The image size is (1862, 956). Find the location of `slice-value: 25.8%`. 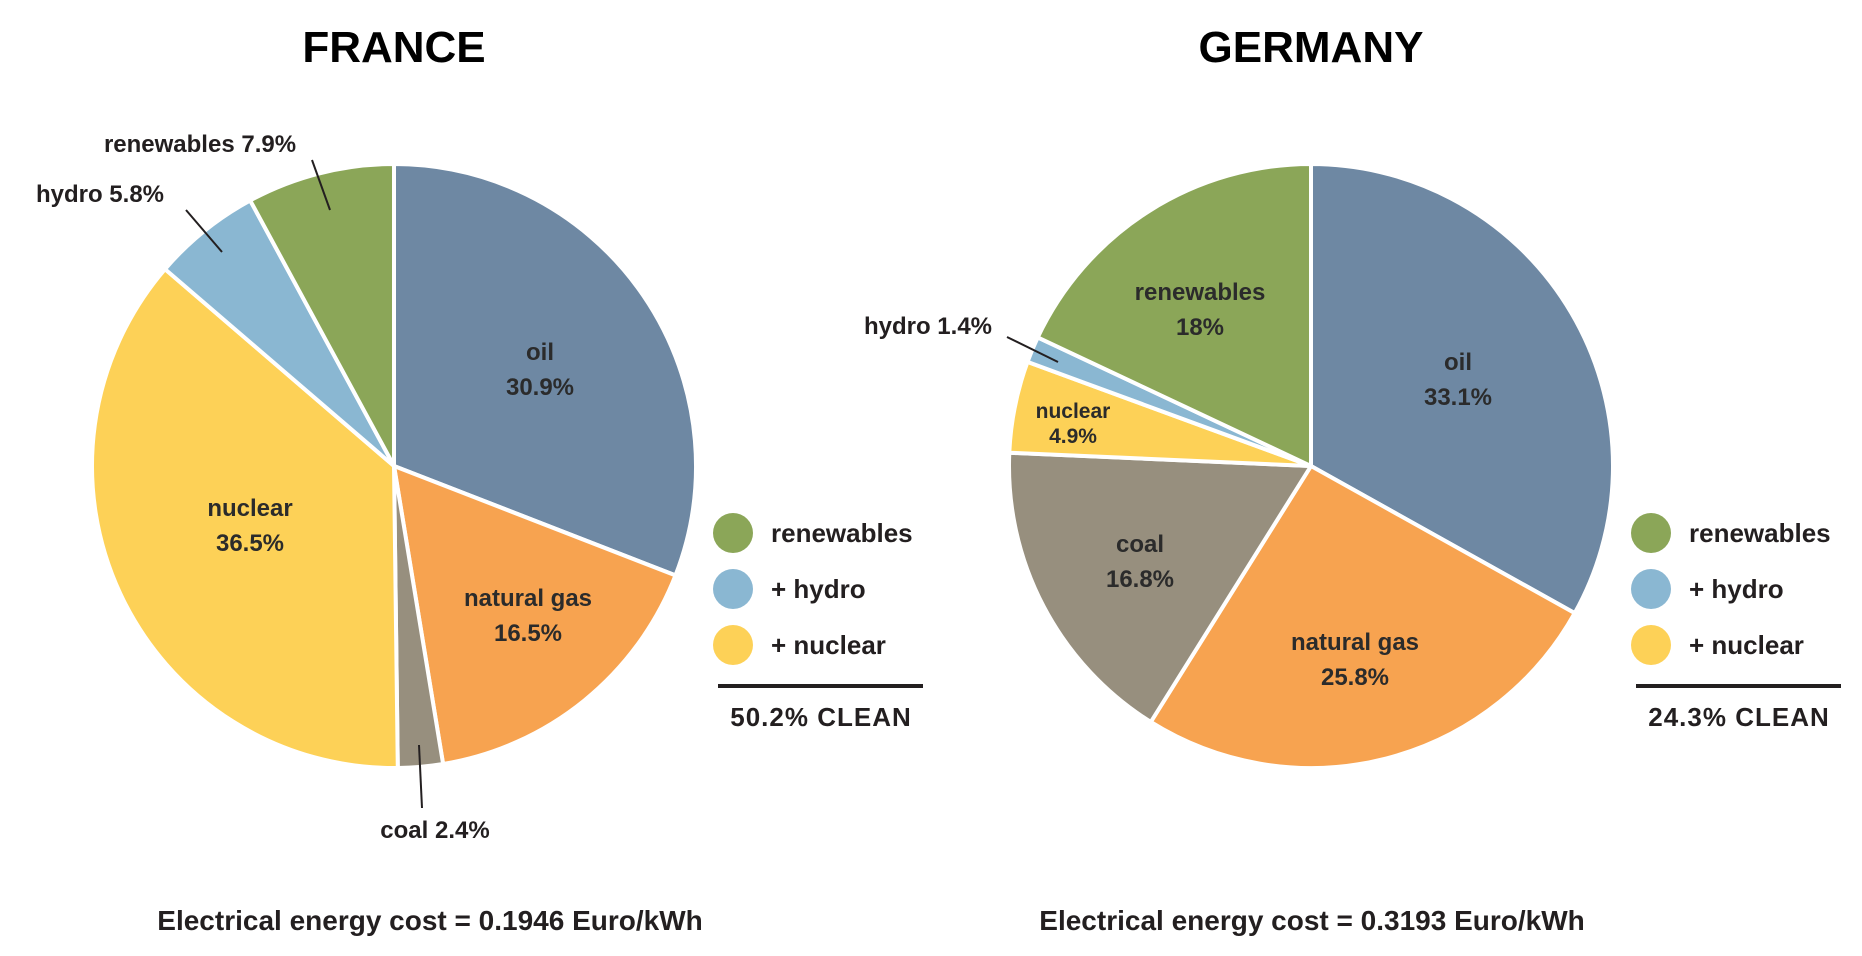

slice-value: 25.8% is located at coordinates (1355, 677).